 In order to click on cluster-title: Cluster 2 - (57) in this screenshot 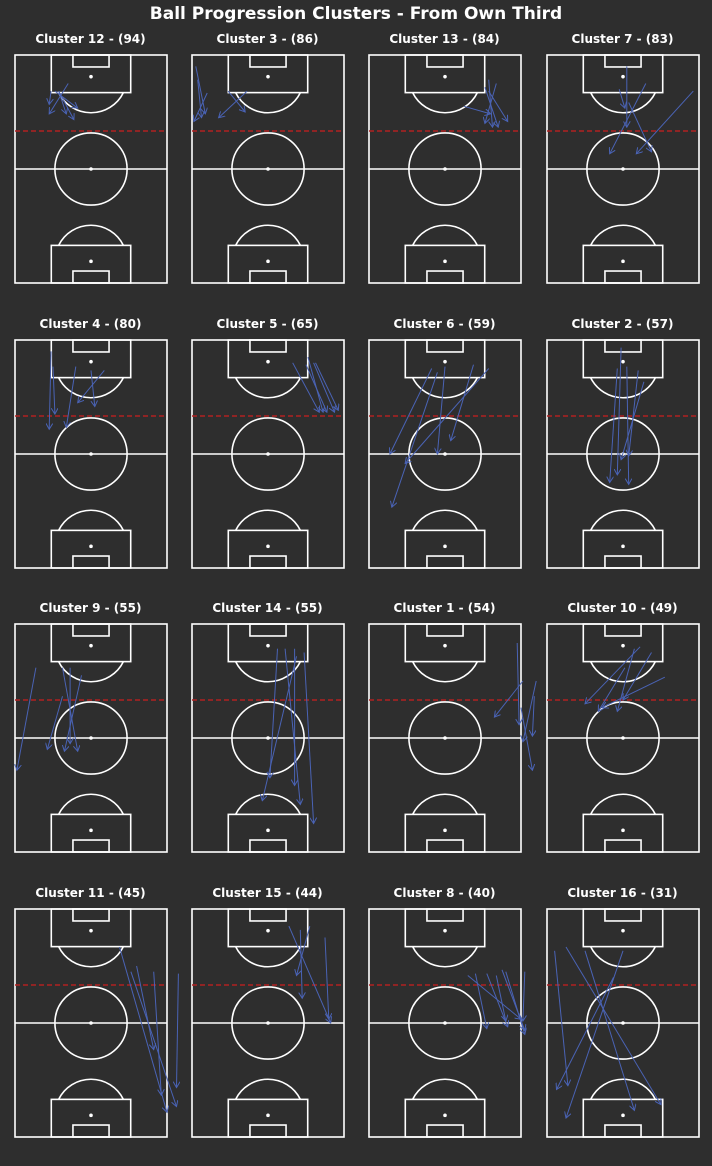, I will do `click(622, 324)`.